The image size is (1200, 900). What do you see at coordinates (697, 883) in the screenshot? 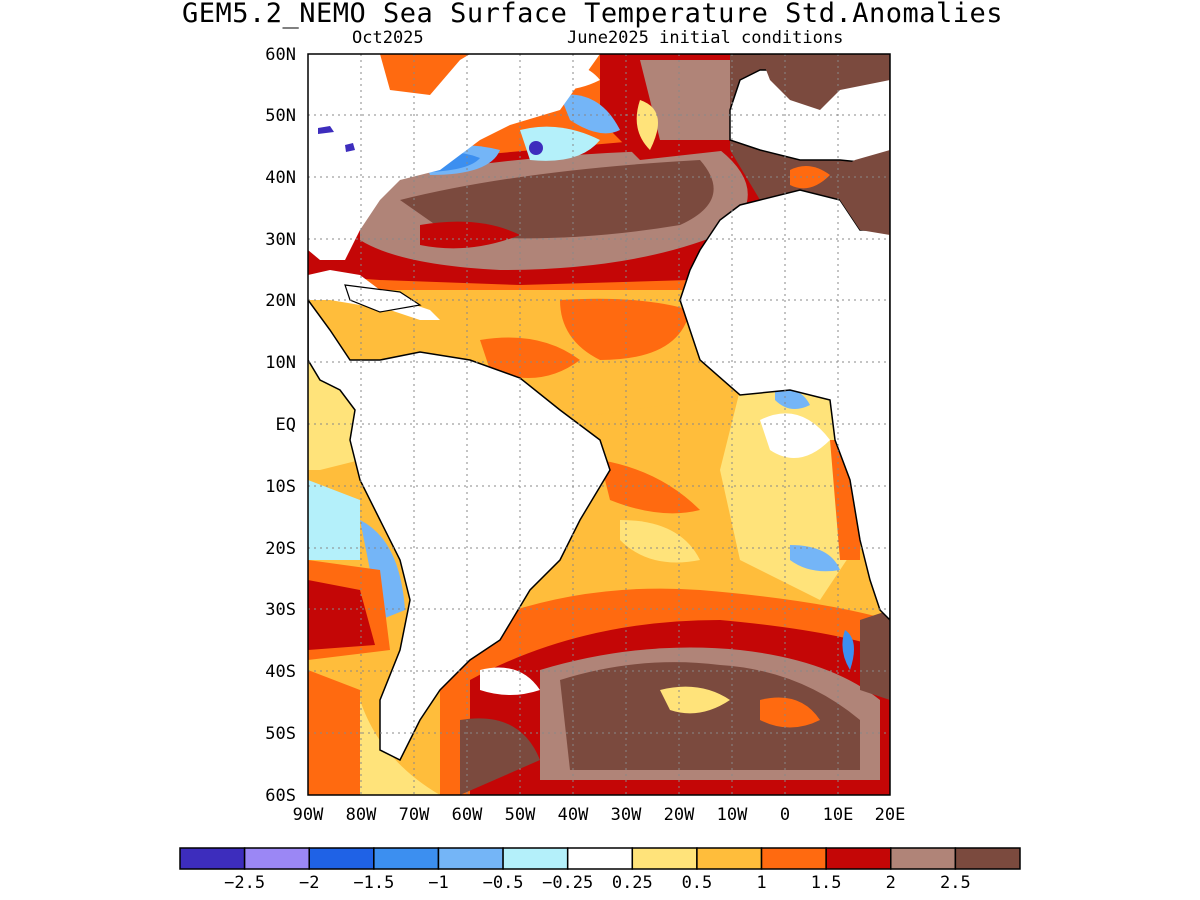
I see `colorbar-tick-label: 0.5` at bounding box center [697, 883].